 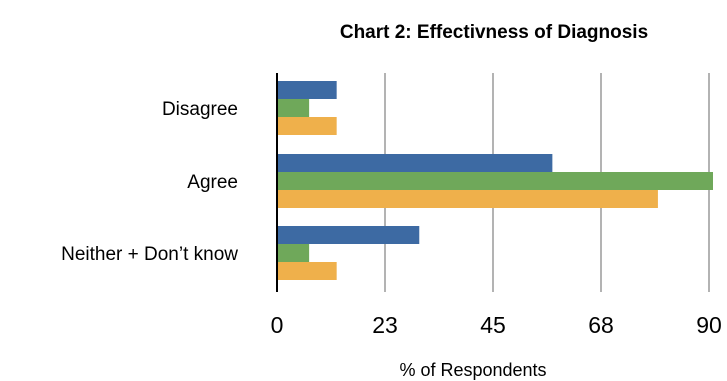 What do you see at coordinates (601, 325) in the screenshot?
I see `x-tick-label: 68` at bounding box center [601, 325].